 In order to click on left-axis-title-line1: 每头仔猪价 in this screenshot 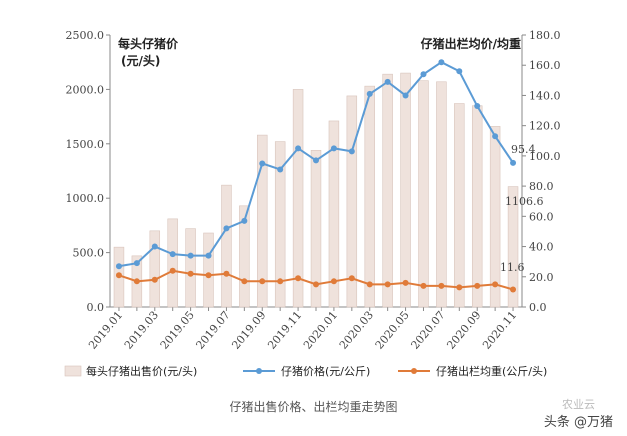, I will do `click(148, 43)`.